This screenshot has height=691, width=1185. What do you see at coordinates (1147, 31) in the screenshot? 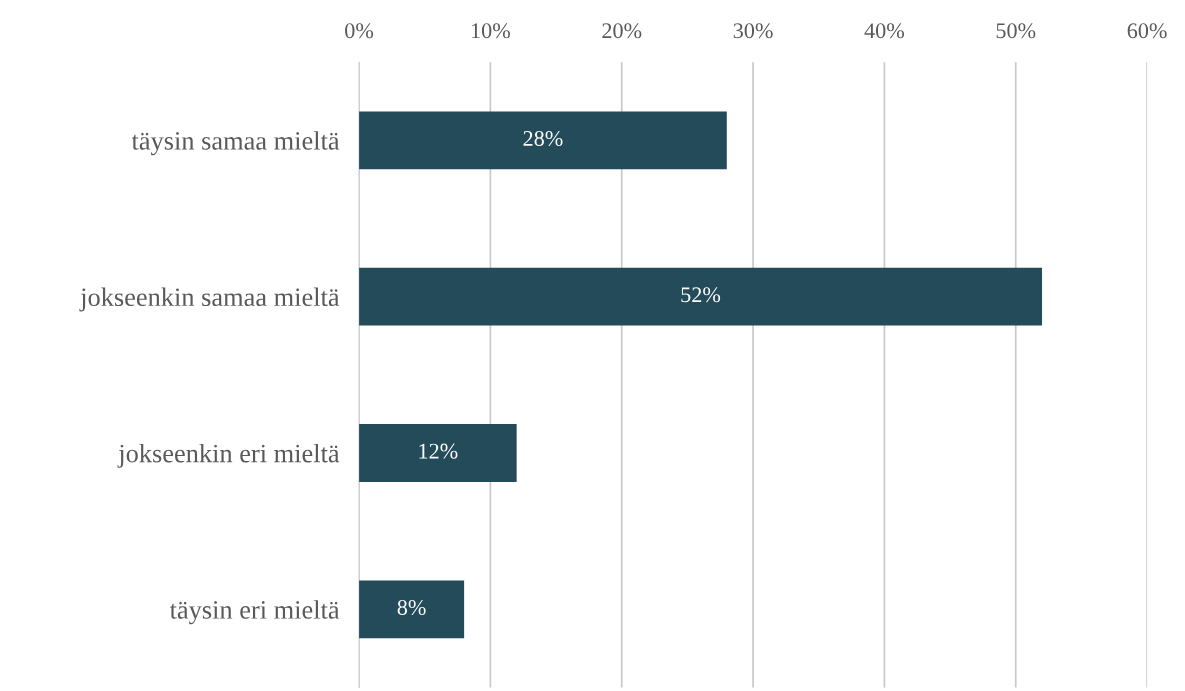
I see `x-tick-label: 60%` at bounding box center [1147, 31].